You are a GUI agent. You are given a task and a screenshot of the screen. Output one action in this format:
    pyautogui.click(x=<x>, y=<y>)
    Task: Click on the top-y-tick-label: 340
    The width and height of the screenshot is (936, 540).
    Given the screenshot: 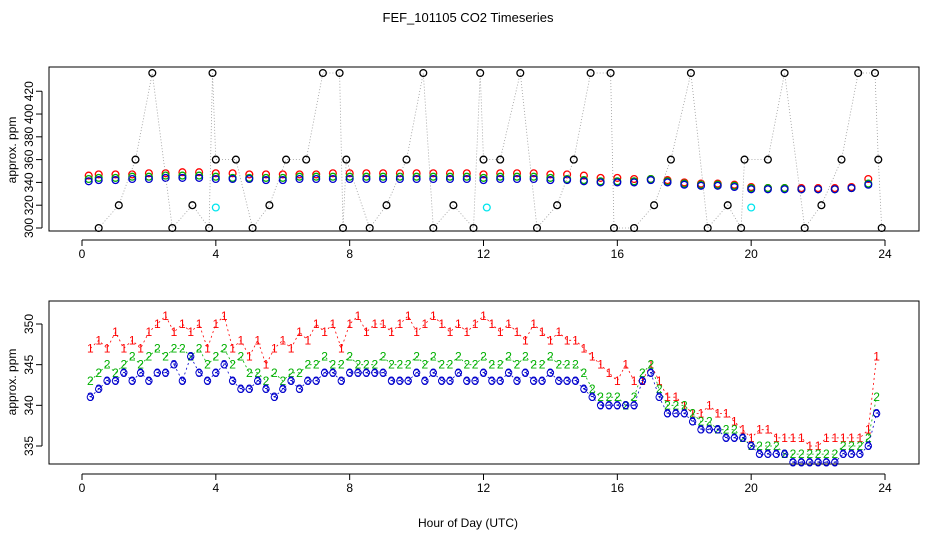 What is the action you would take?
    pyautogui.click(x=29, y=182)
    